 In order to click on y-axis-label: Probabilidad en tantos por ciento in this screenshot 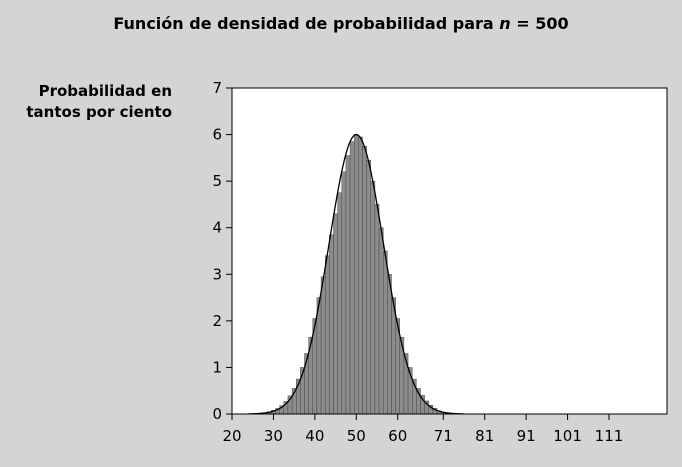, I will do `click(91, 102)`.